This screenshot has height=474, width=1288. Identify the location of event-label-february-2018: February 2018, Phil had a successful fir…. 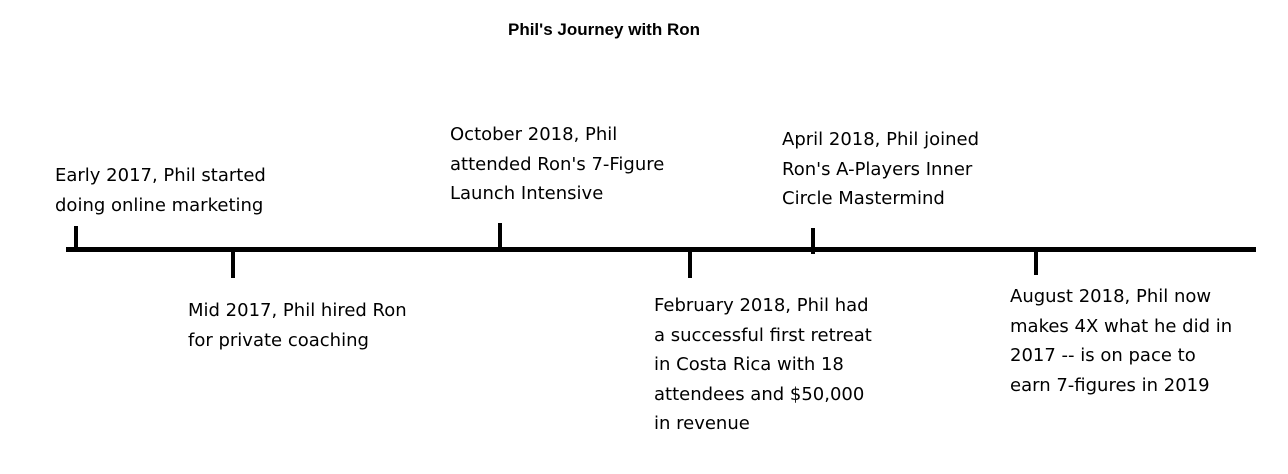
(763, 364).